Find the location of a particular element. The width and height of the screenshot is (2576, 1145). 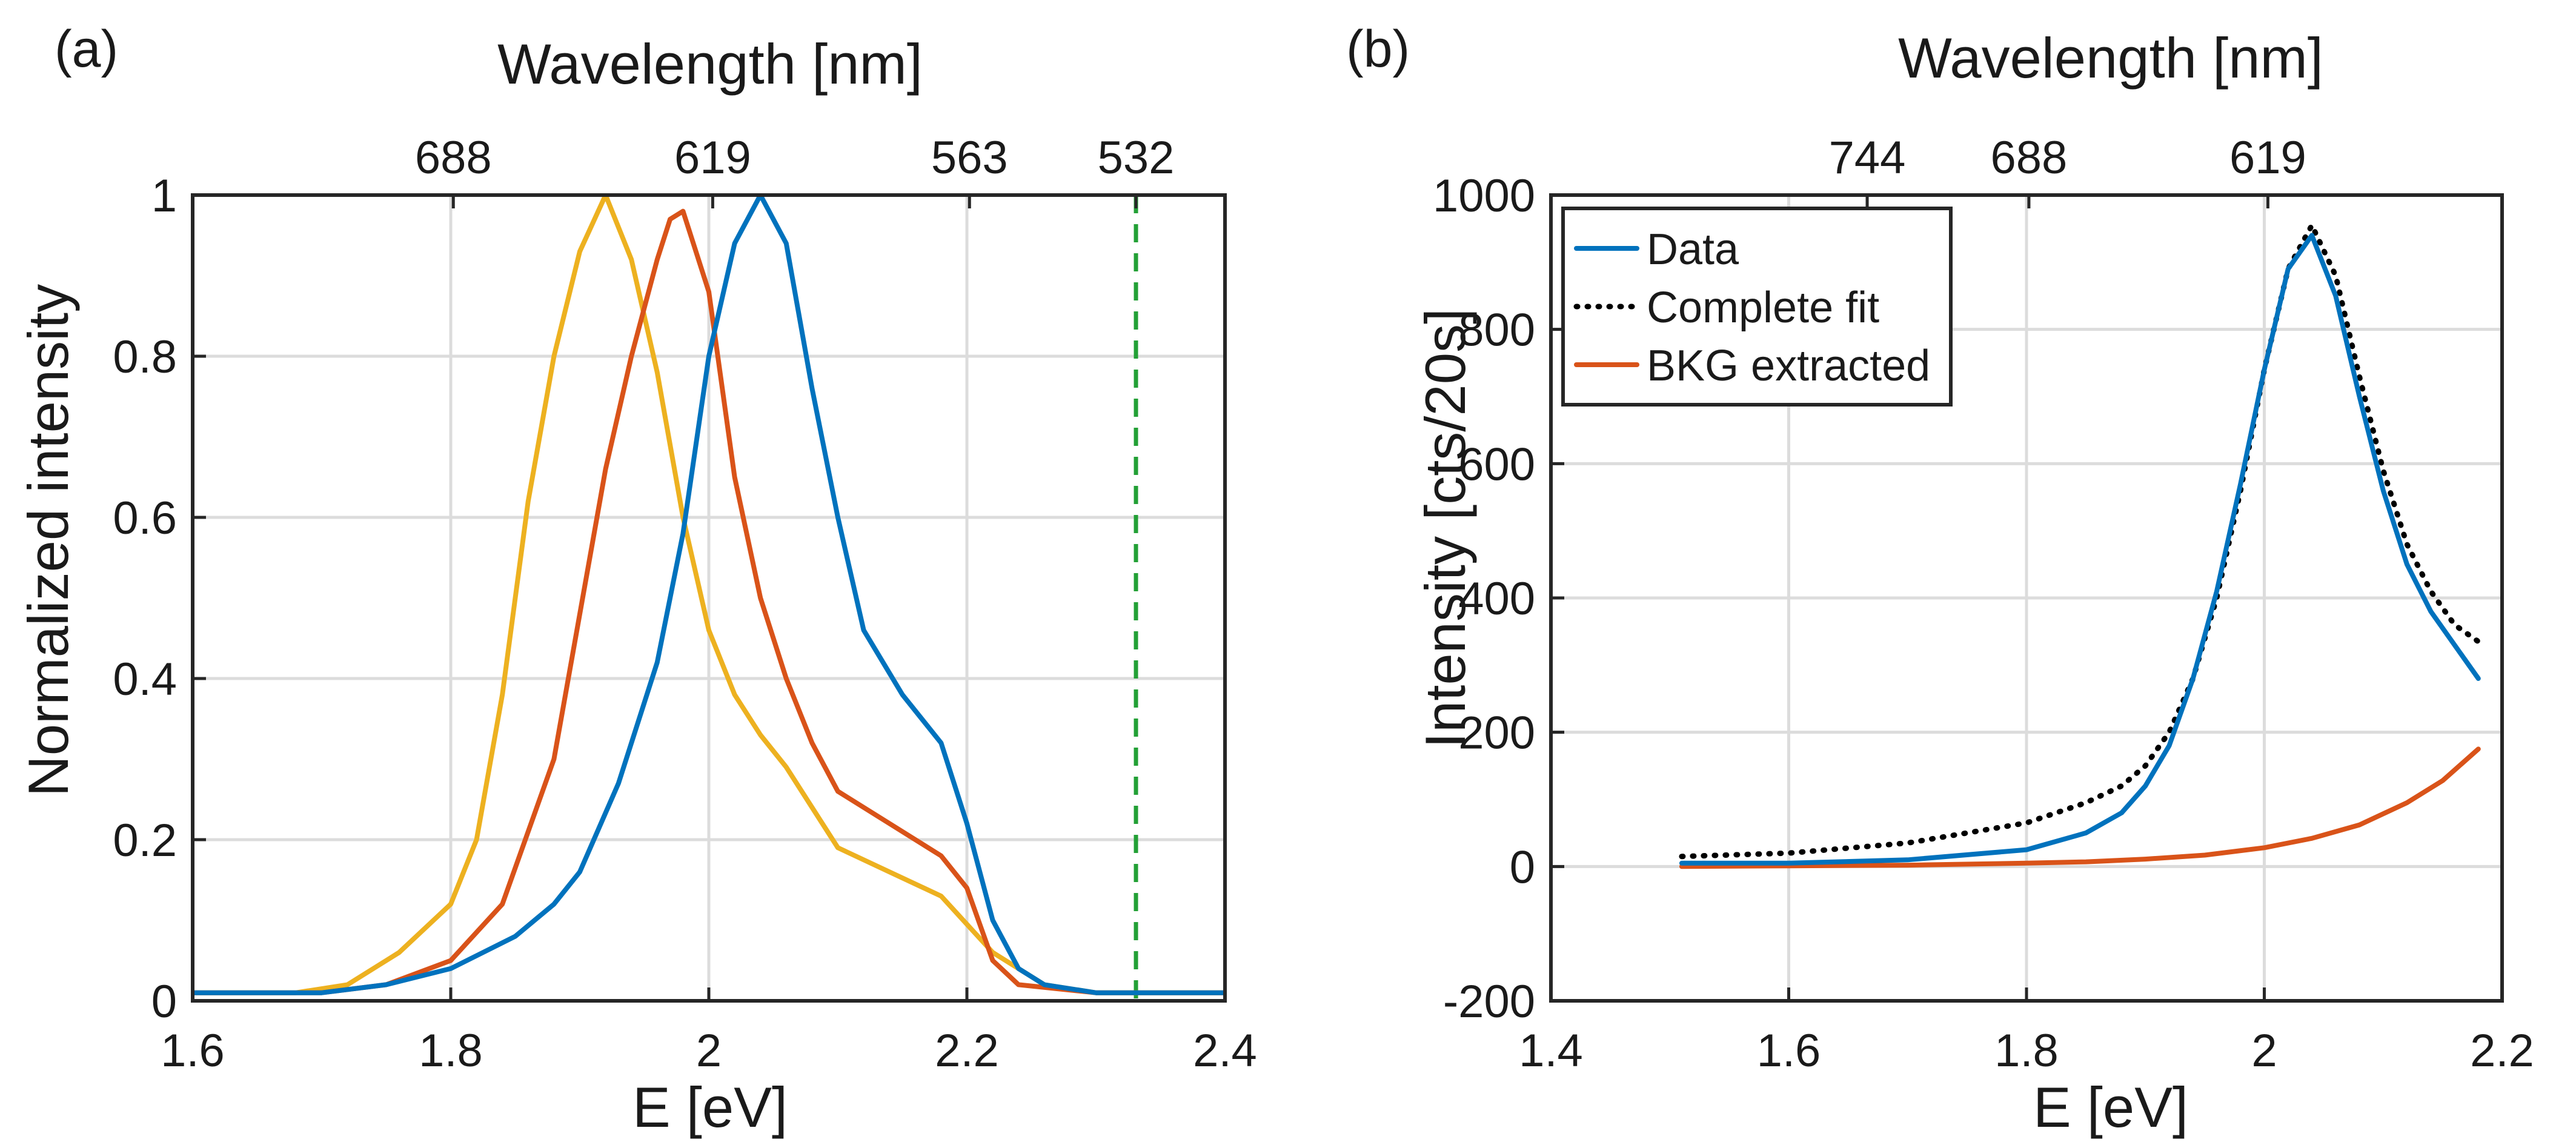

panel-a-y-tick-label-4: 0.8 is located at coordinates (145, 357).